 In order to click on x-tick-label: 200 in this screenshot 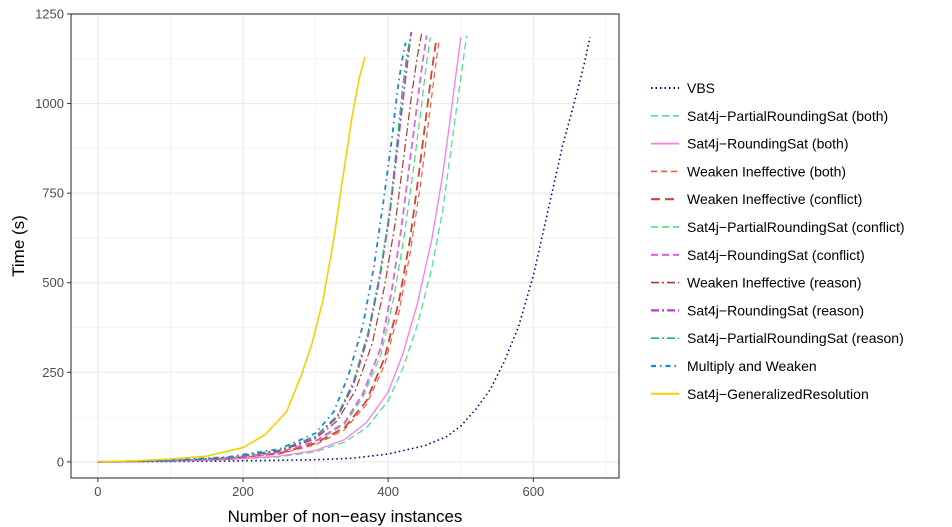, I will do `click(243, 491)`.